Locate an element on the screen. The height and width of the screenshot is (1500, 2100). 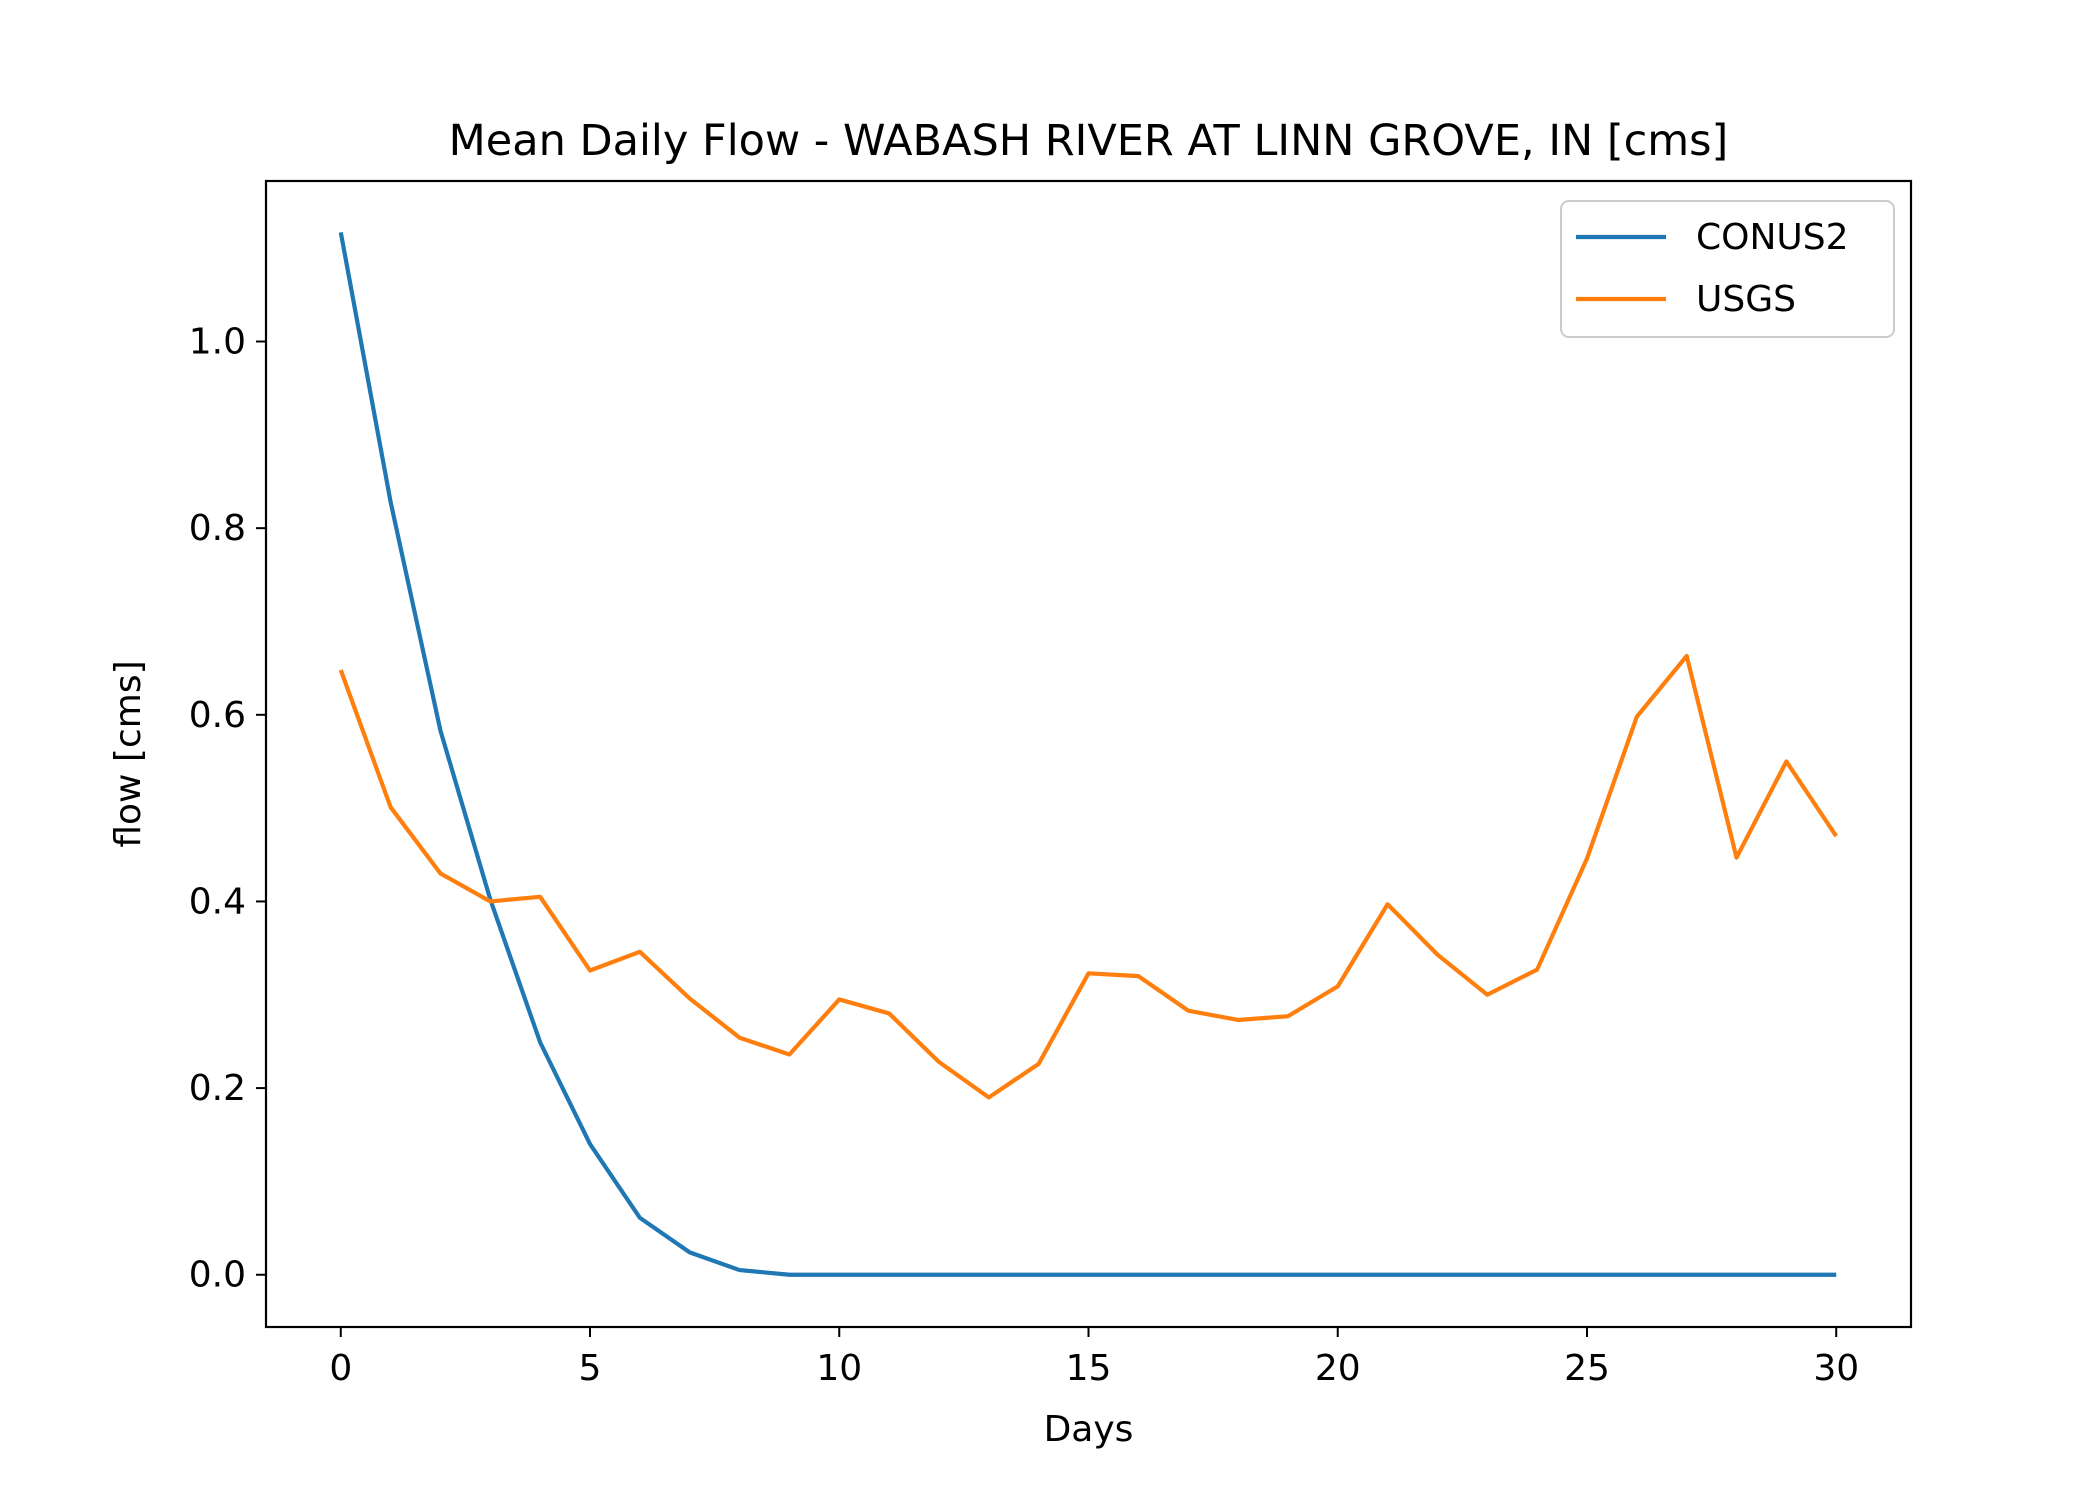
y-tick-label: 0.8 is located at coordinates (217, 528).